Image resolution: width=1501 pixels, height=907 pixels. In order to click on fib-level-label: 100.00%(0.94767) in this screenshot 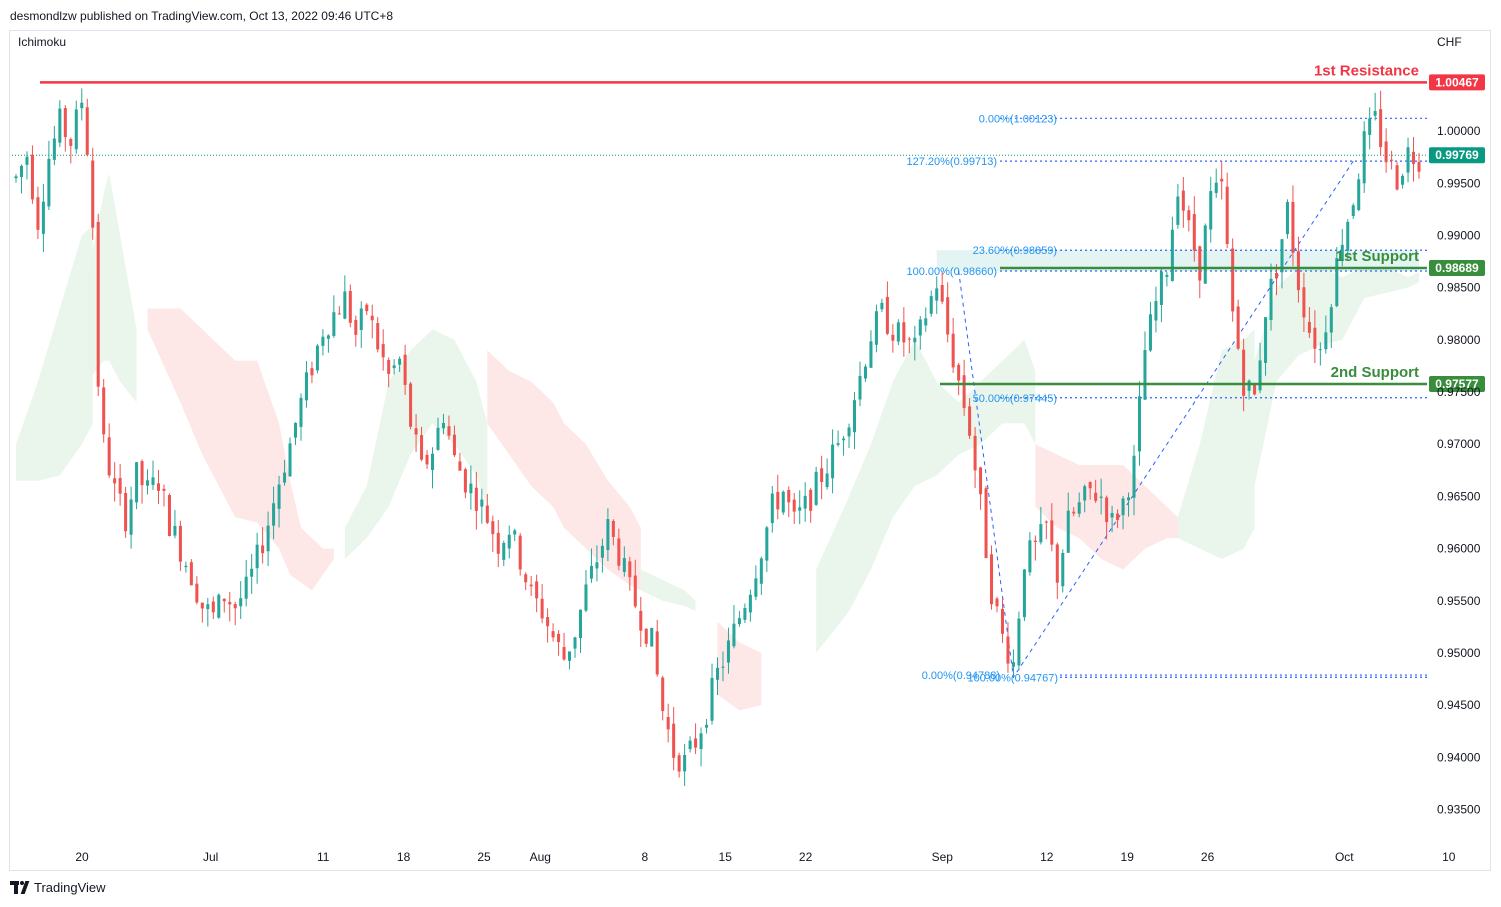, I will do `click(1012, 678)`.